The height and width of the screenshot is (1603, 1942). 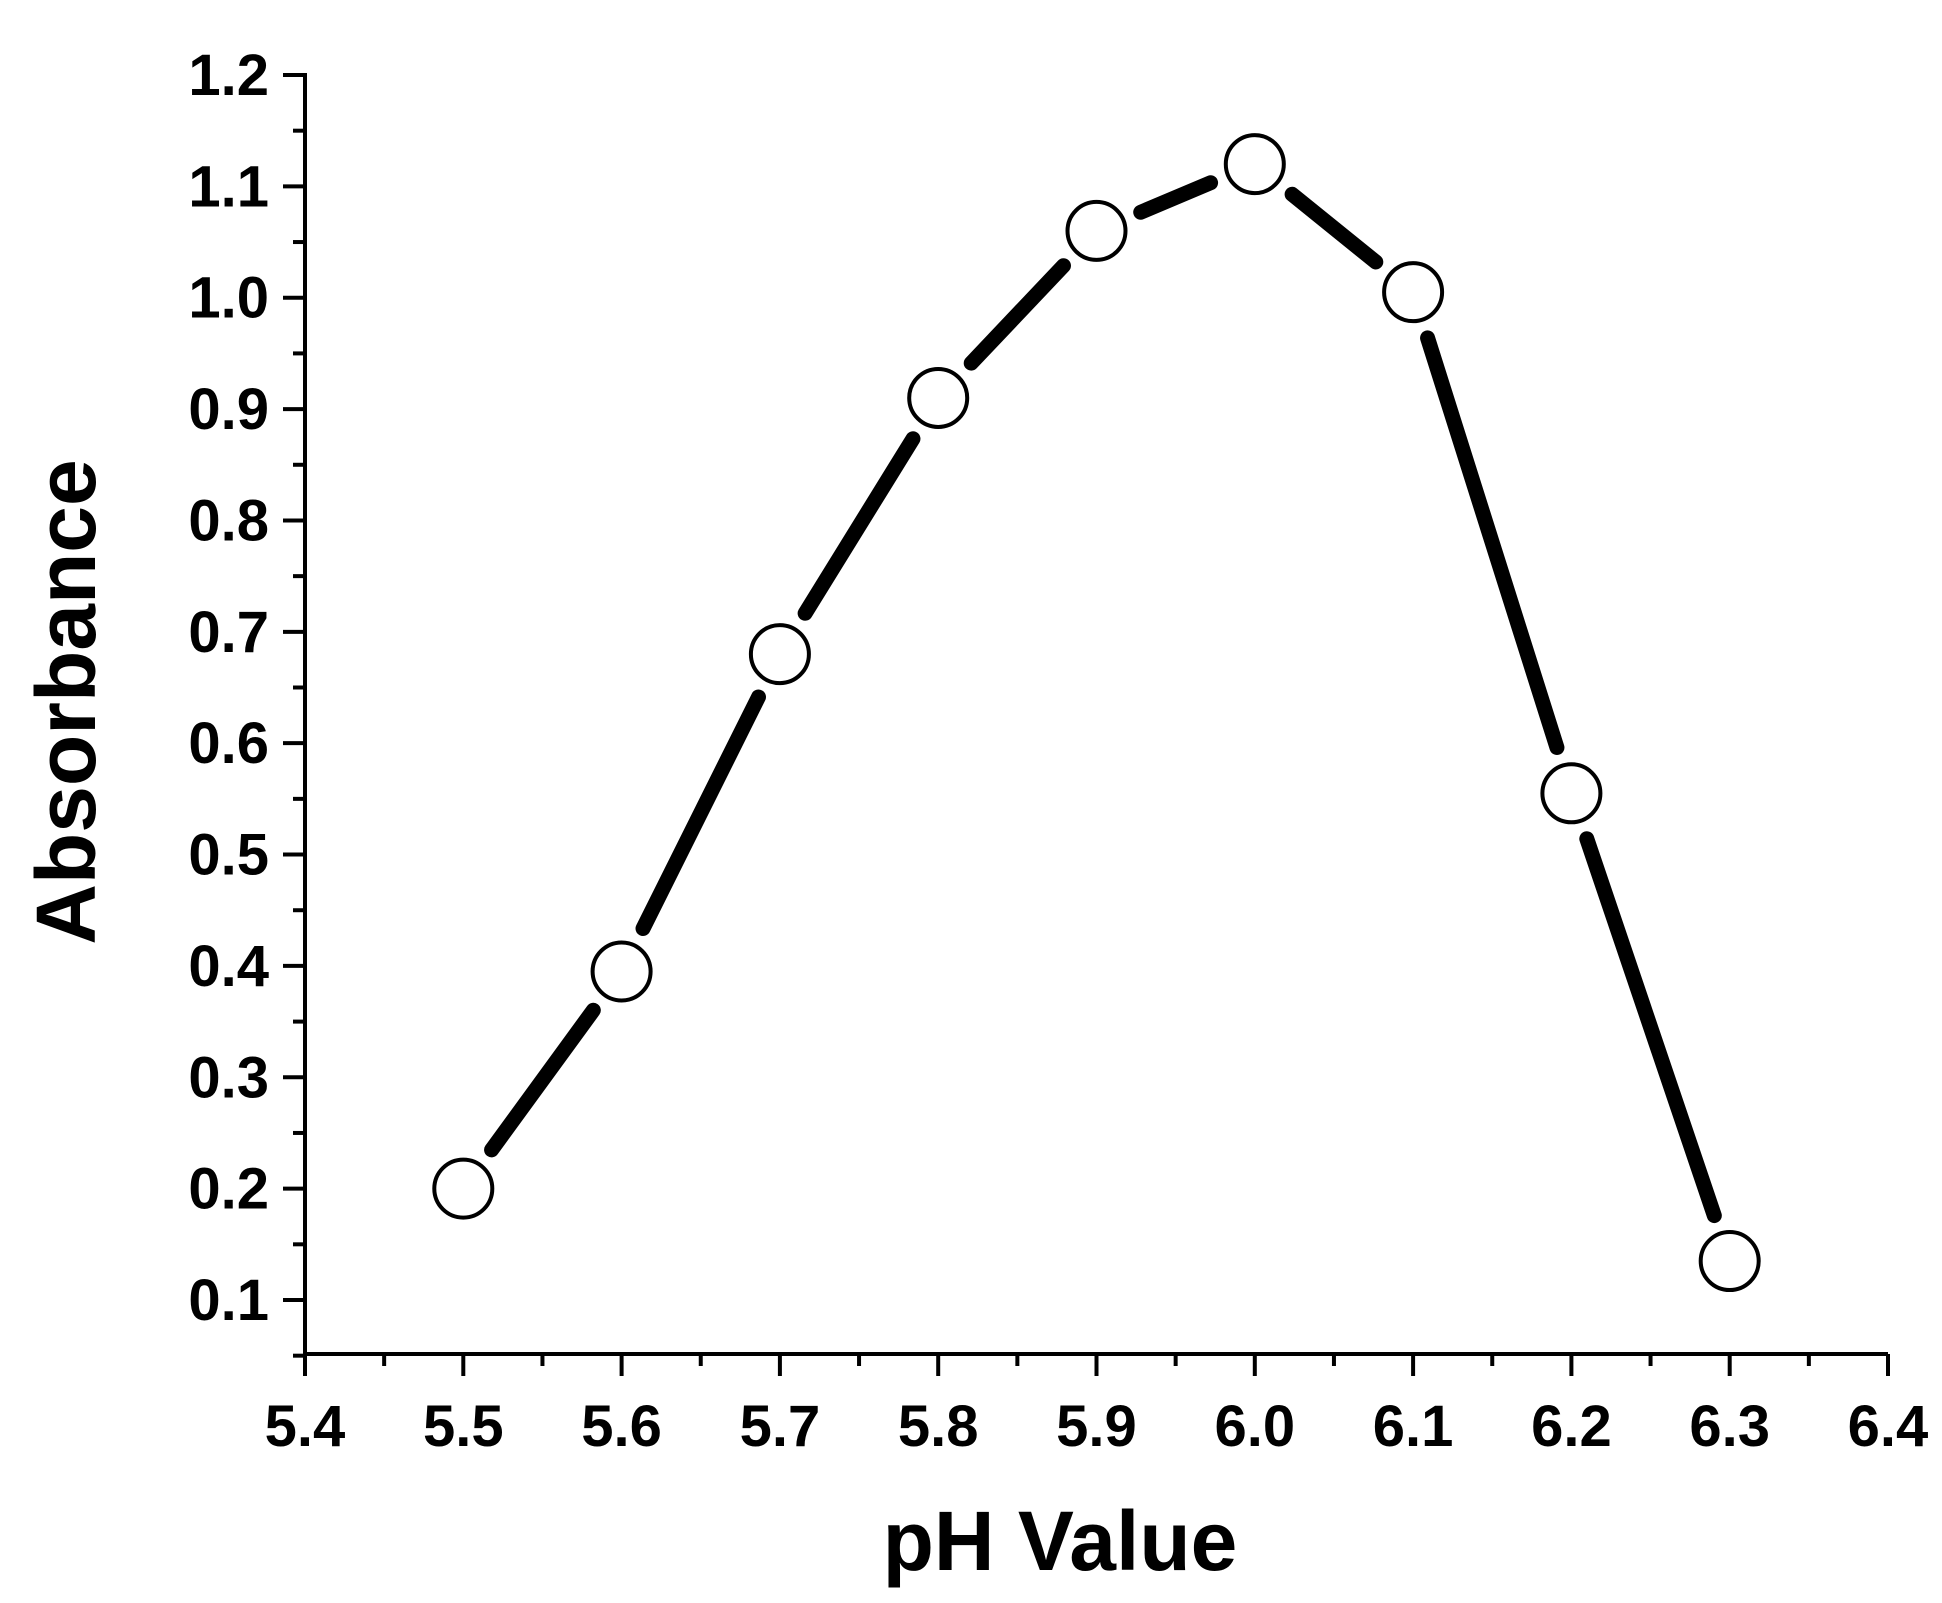 I want to click on x-axis-title: pH Value, so click(x=1060, y=1541).